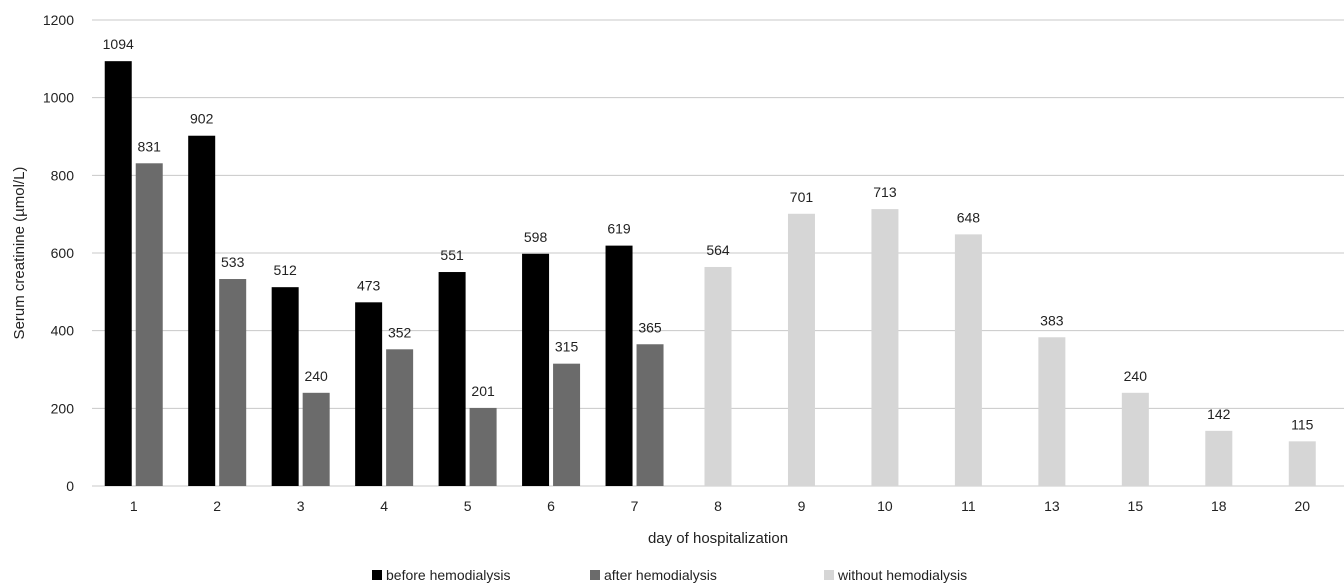 This screenshot has height=584, width=1344. What do you see at coordinates (63, 253) in the screenshot?
I see `y-tick-label: 600` at bounding box center [63, 253].